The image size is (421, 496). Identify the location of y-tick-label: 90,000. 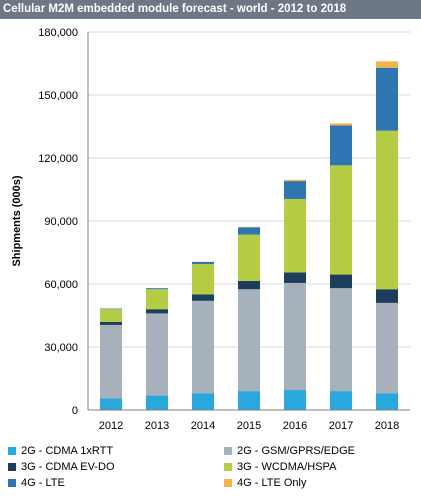
(61, 222).